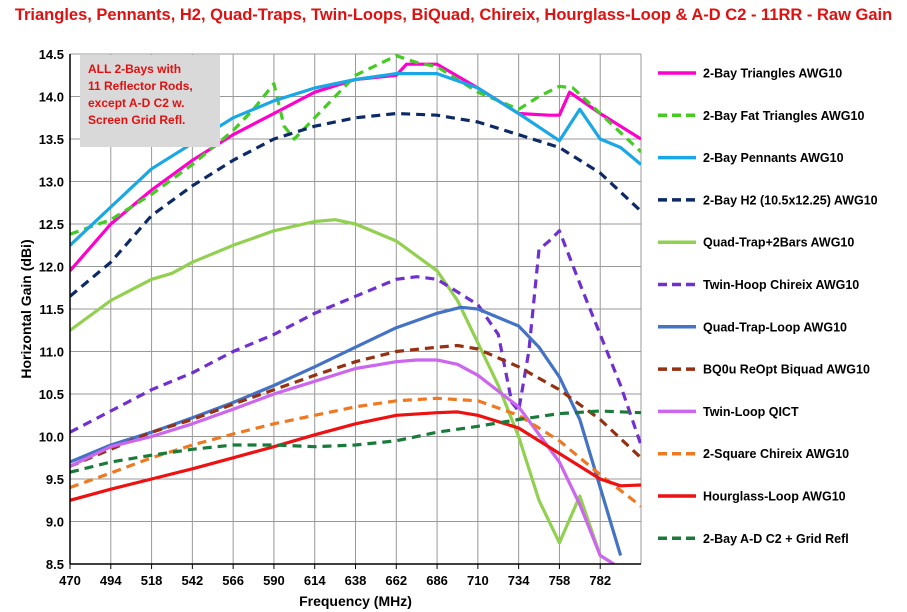  Describe the element at coordinates (137, 120) in the screenshot. I see `annotation-line: Screen Grid Refl.` at that location.